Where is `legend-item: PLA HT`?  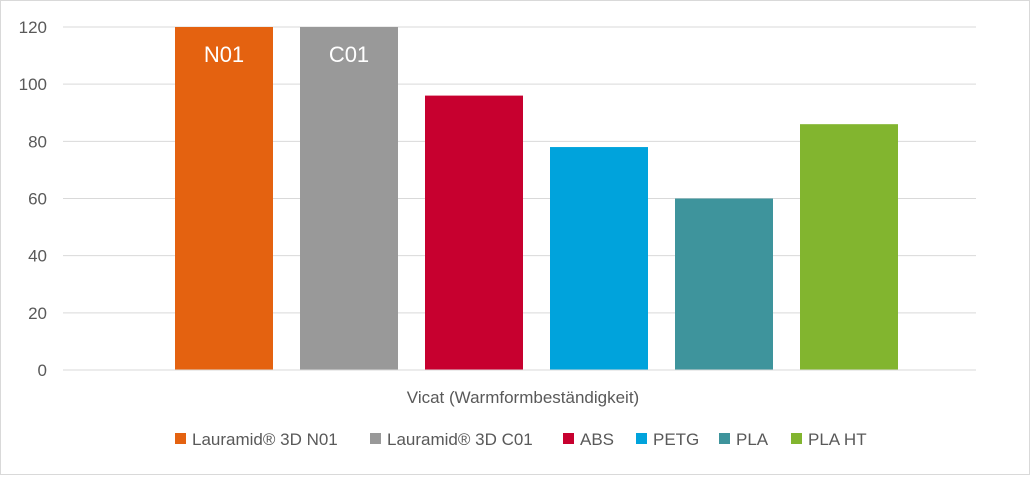
legend-item: PLA HT is located at coordinates (829, 439).